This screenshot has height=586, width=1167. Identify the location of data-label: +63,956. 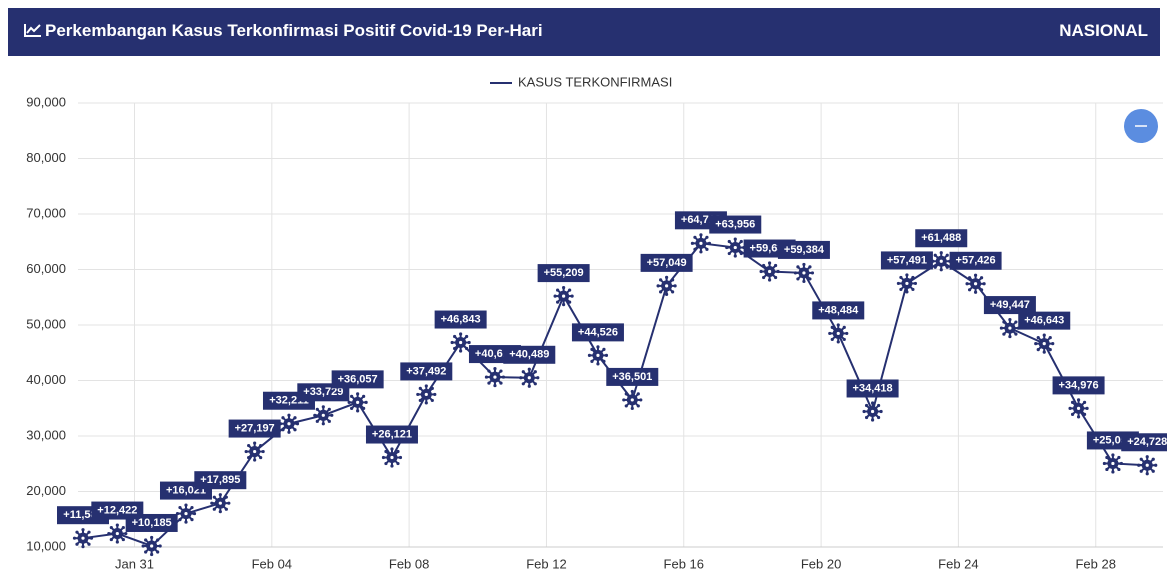
(735, 224).